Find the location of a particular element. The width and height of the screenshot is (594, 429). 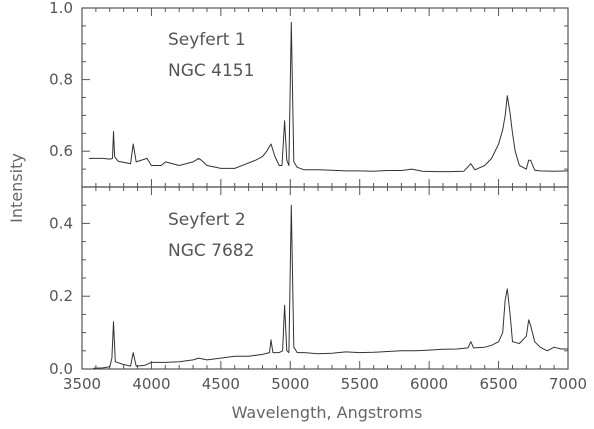

bottom-annotation-line-1: Seyfert 2 is located at coordinates (207, 220).